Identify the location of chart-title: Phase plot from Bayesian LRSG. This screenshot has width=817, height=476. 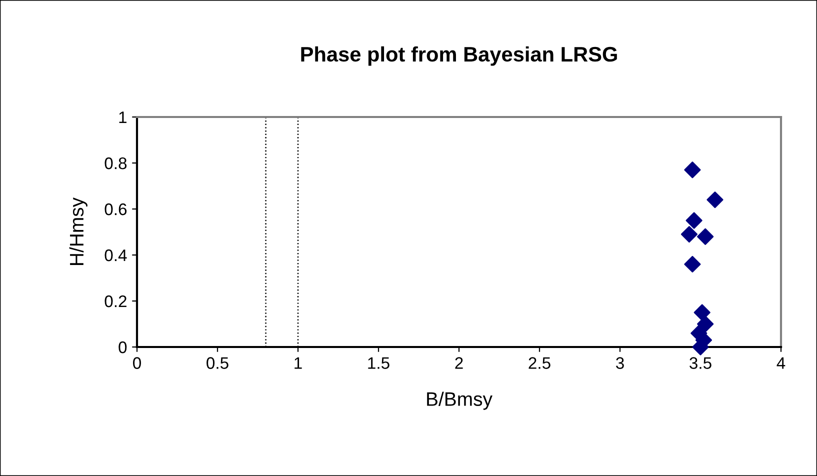
(459, 56).